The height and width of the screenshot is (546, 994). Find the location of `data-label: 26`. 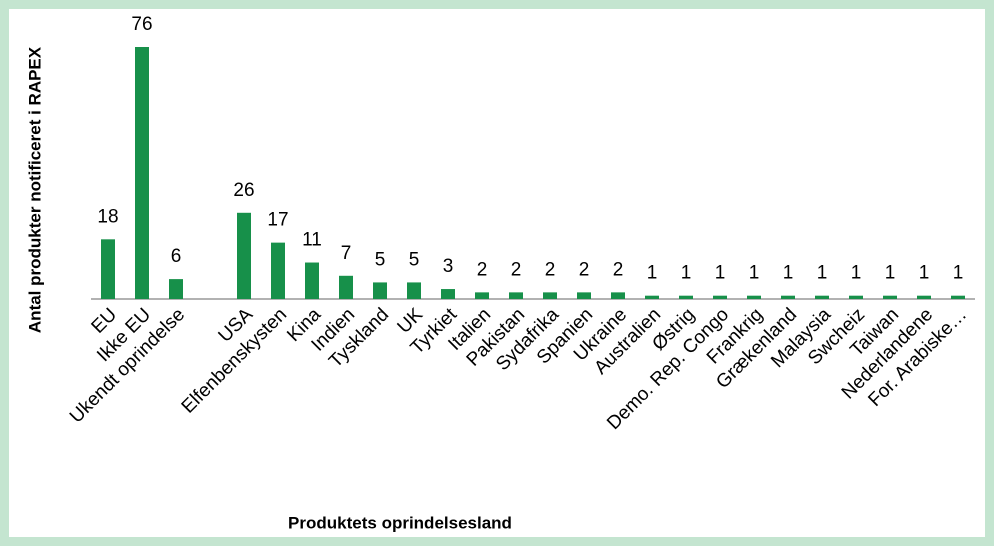

data-label: 26 is located at coordinates (243, 190).